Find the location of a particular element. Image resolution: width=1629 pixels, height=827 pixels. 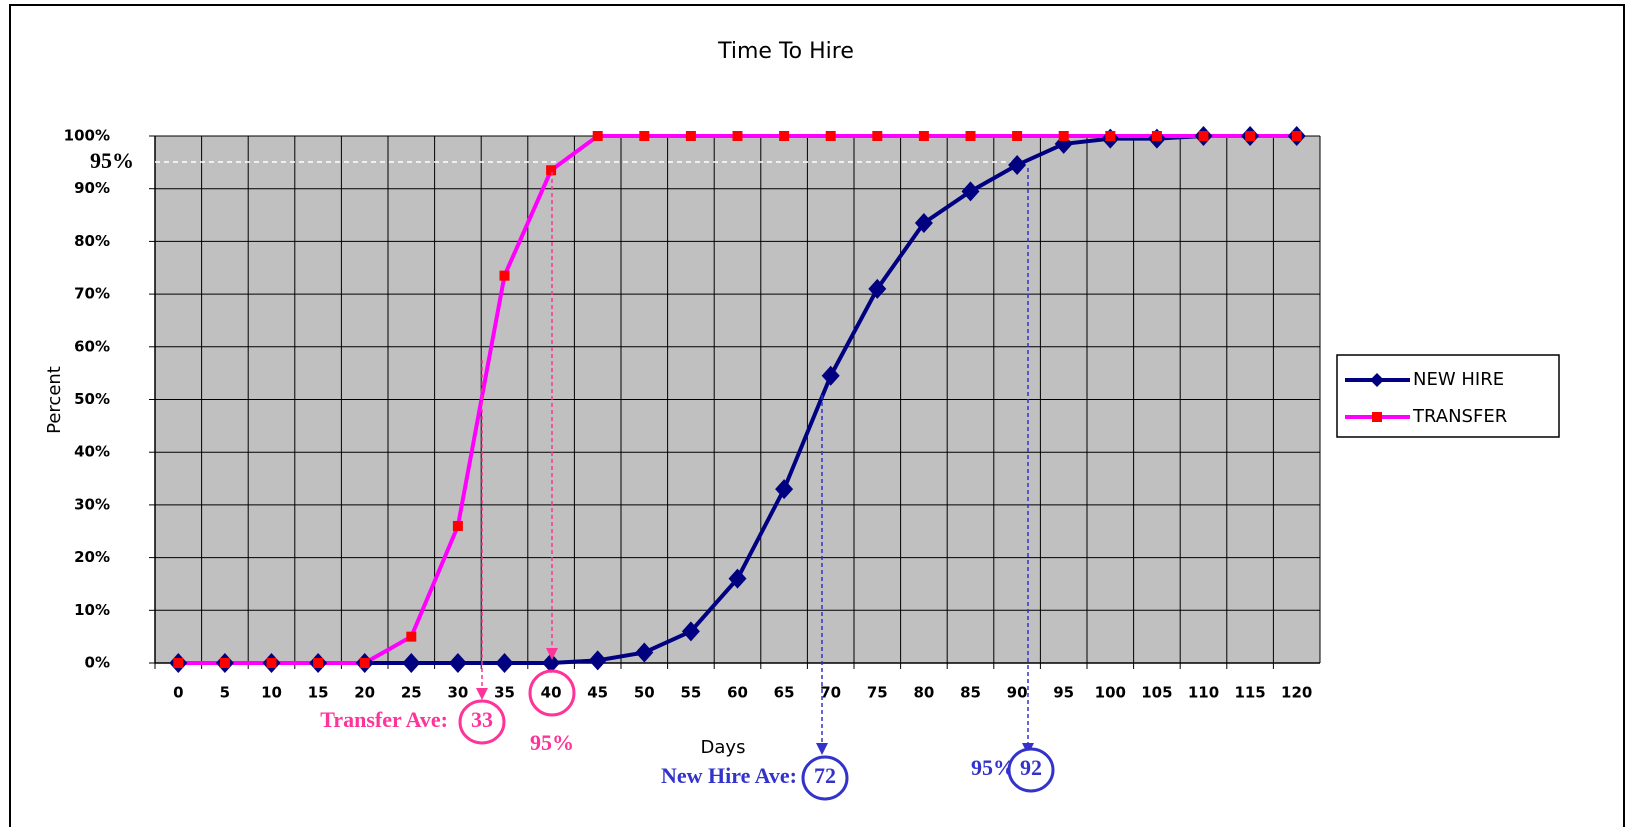

x-tick-label: 15 is located at coordinates (318, 693).